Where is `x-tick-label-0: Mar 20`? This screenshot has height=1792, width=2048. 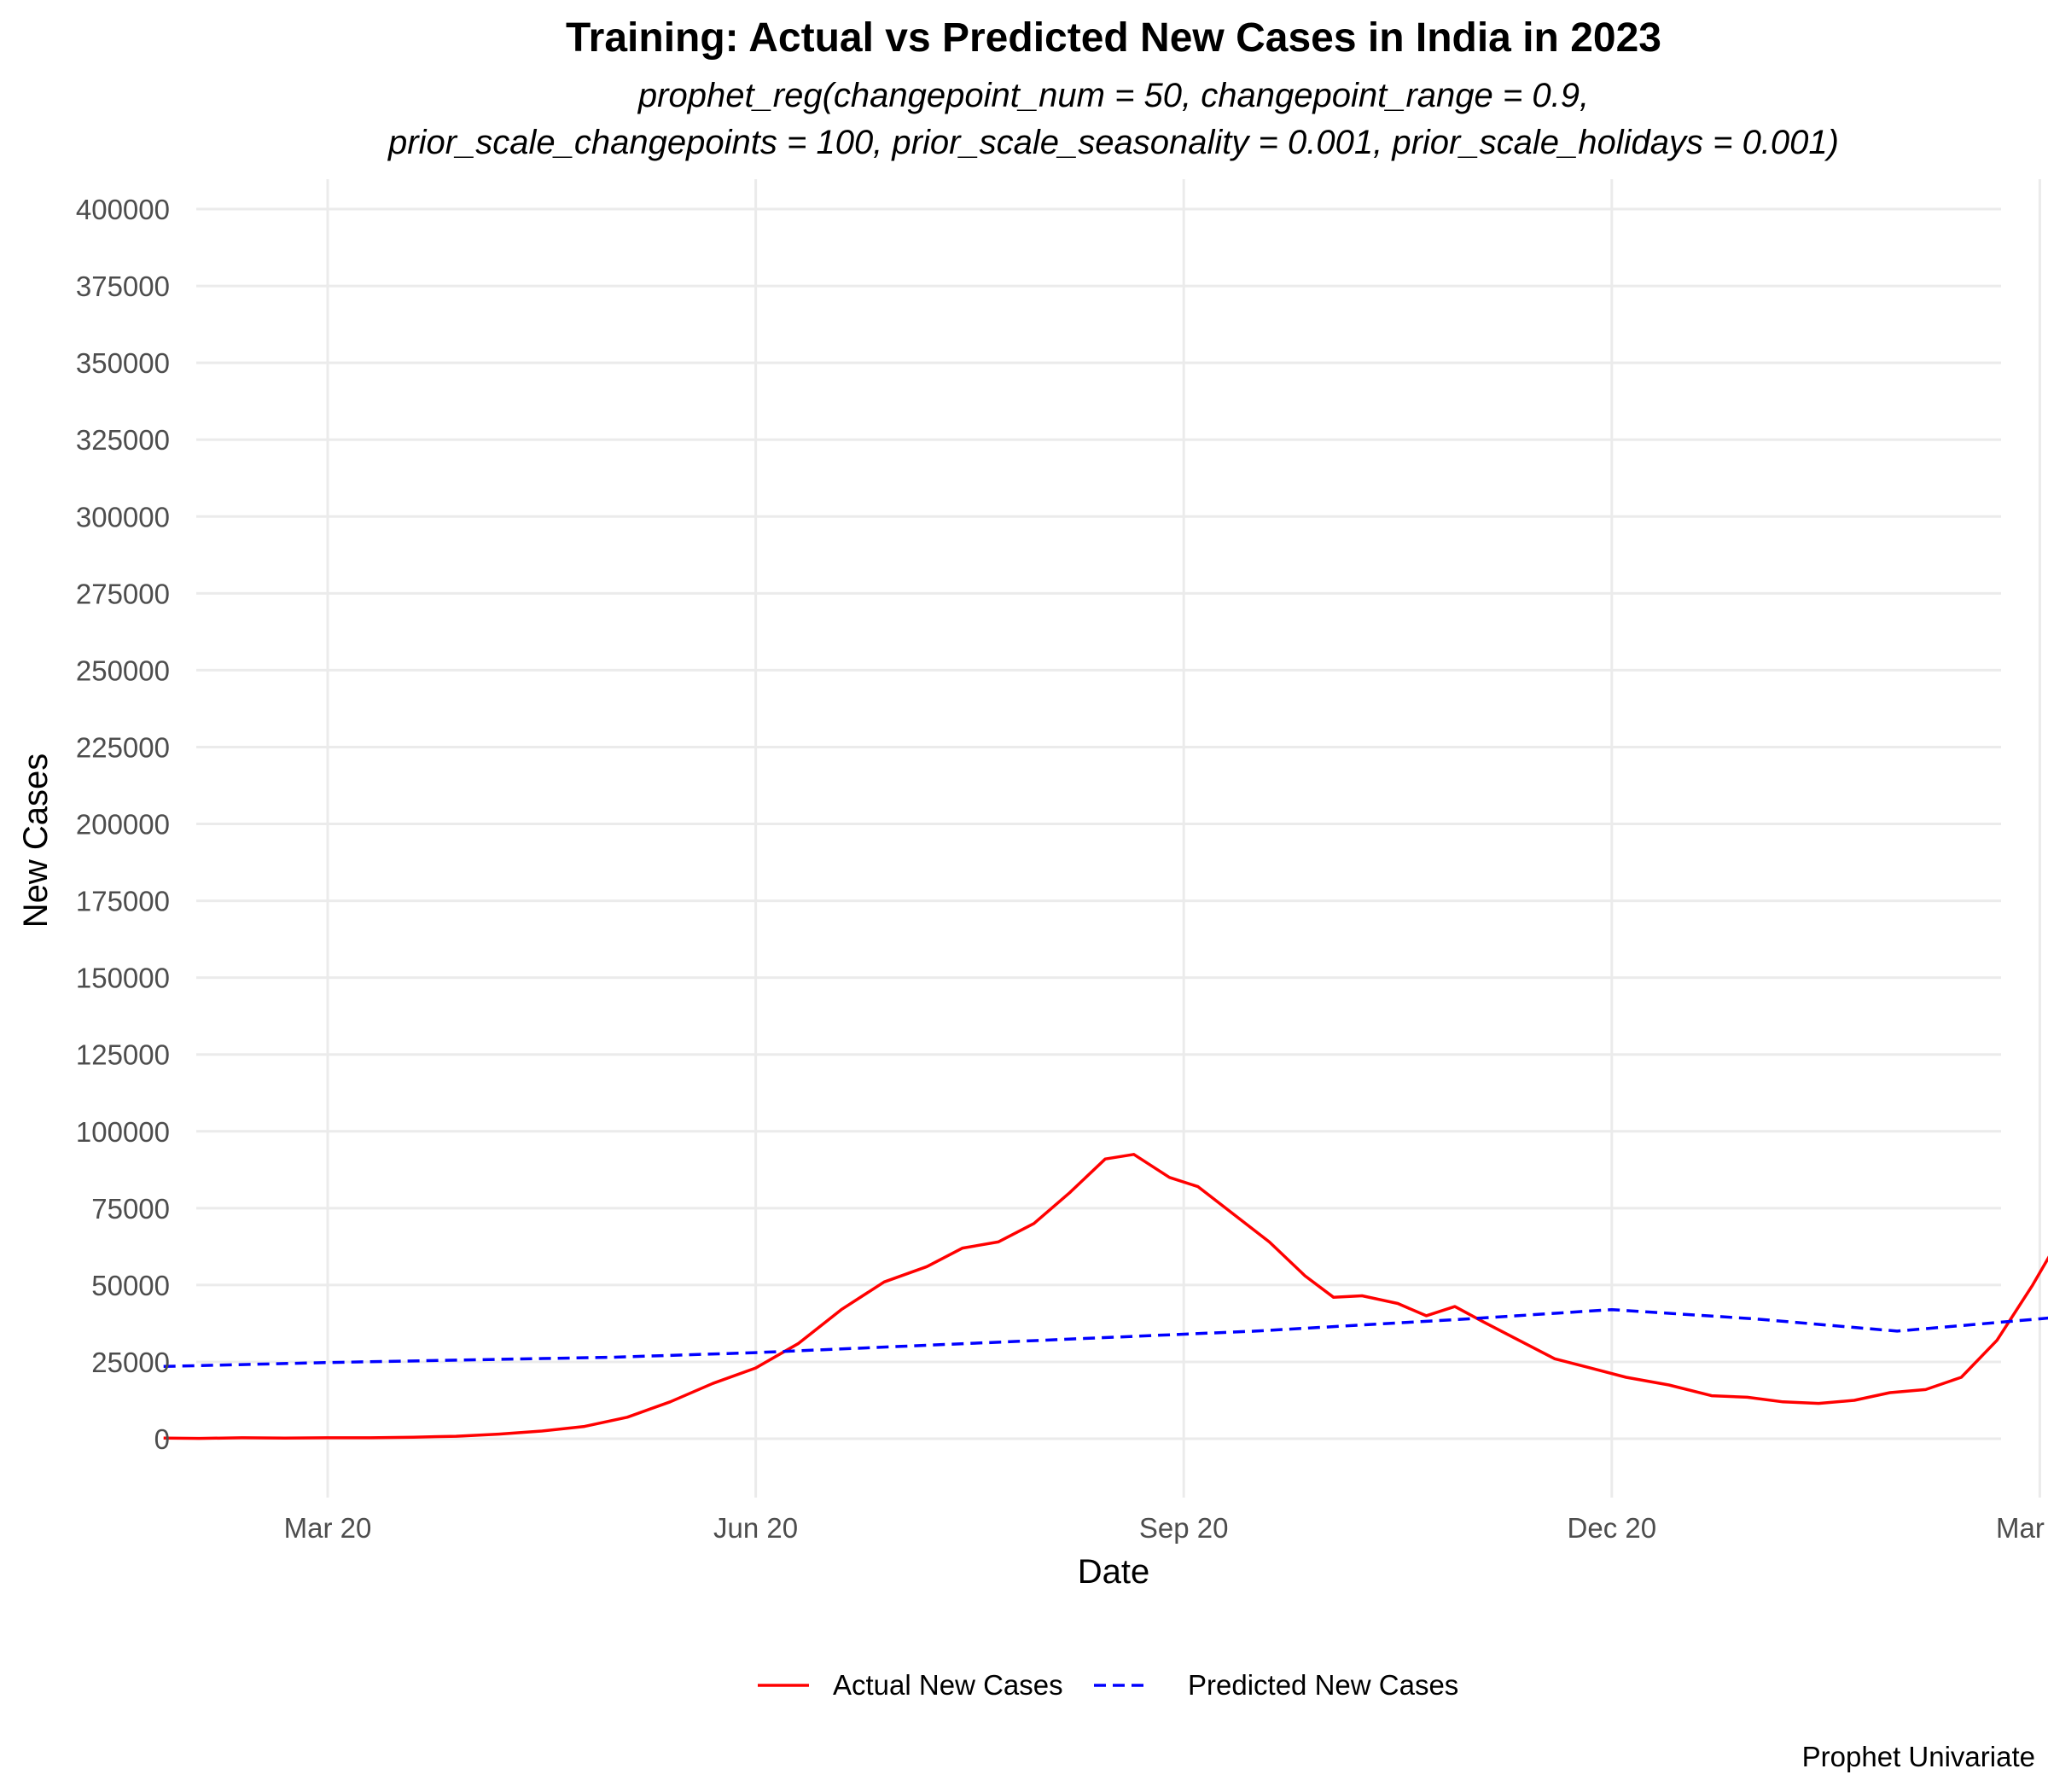 x-tick-label-0: Mar 20 is located at coordinates (328, 1528).